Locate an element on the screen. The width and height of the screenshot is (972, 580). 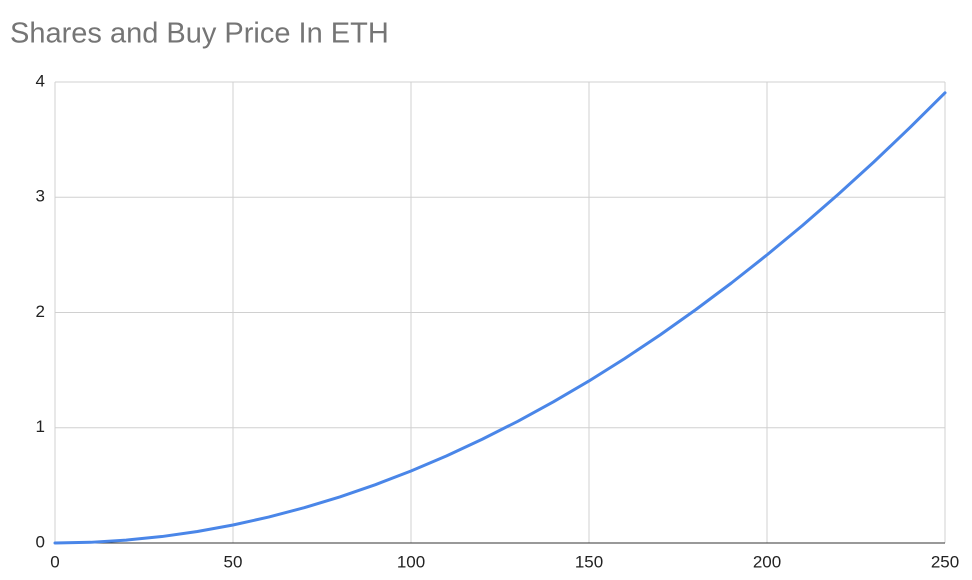
y-tick-label: 4 is located at coordinates (40, 80).